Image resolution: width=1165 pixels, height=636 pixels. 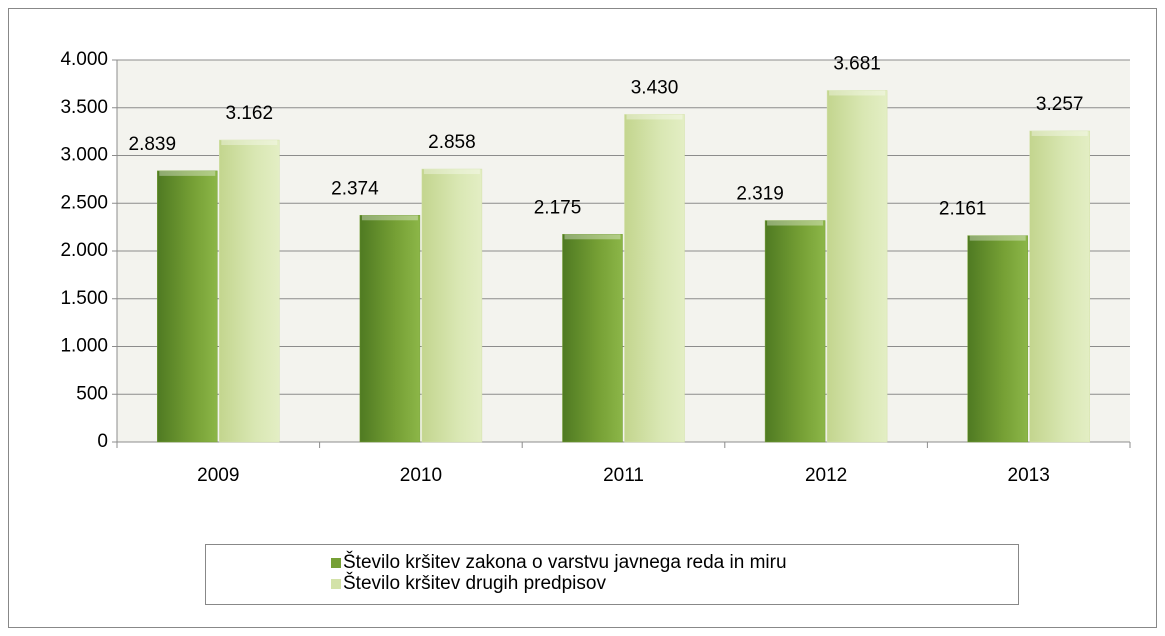 What do you see at coordinates (826, 475) in the screenshot?
I see `x-tick-label: 2012` at bounding box center [826, 475].